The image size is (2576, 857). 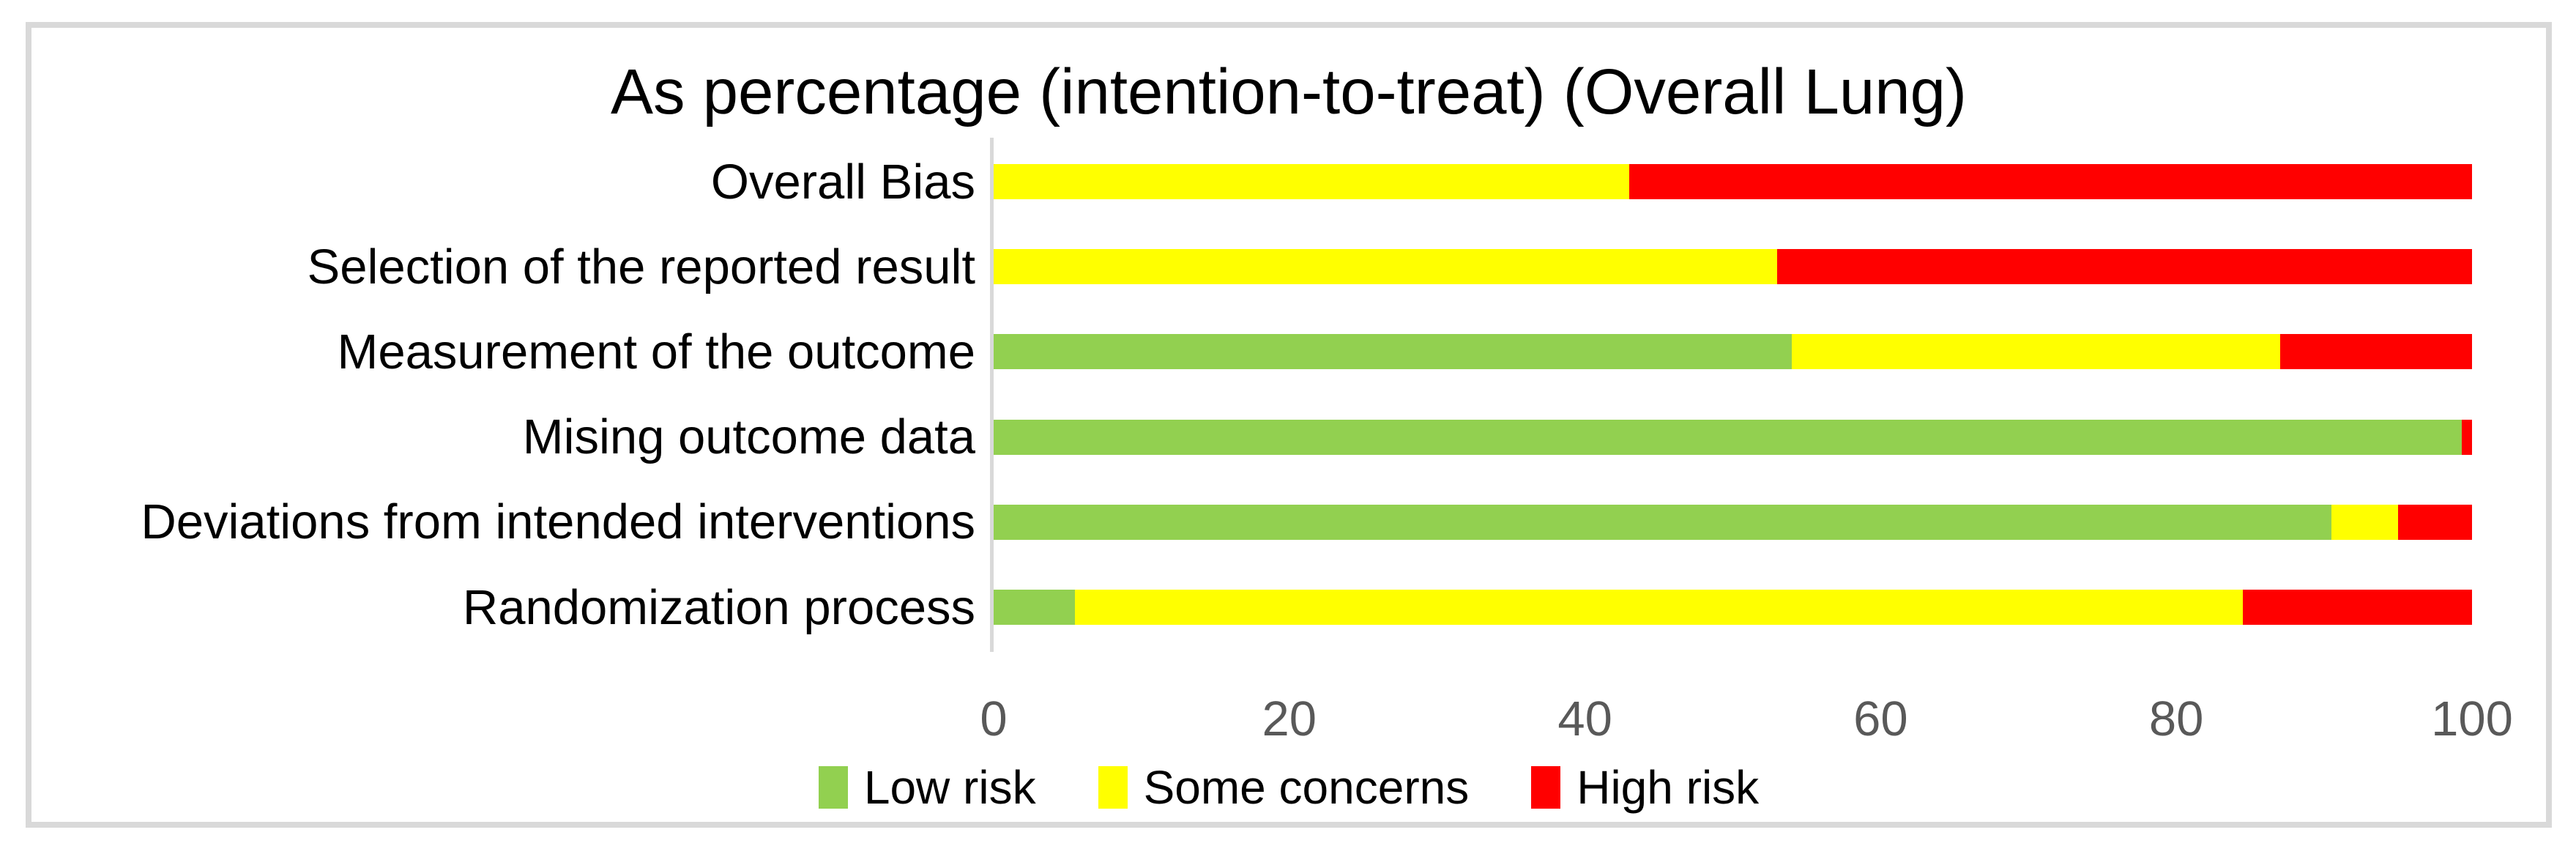 I want to click on legend-label-high-risk: High risk, so click(x=1668, y=787).